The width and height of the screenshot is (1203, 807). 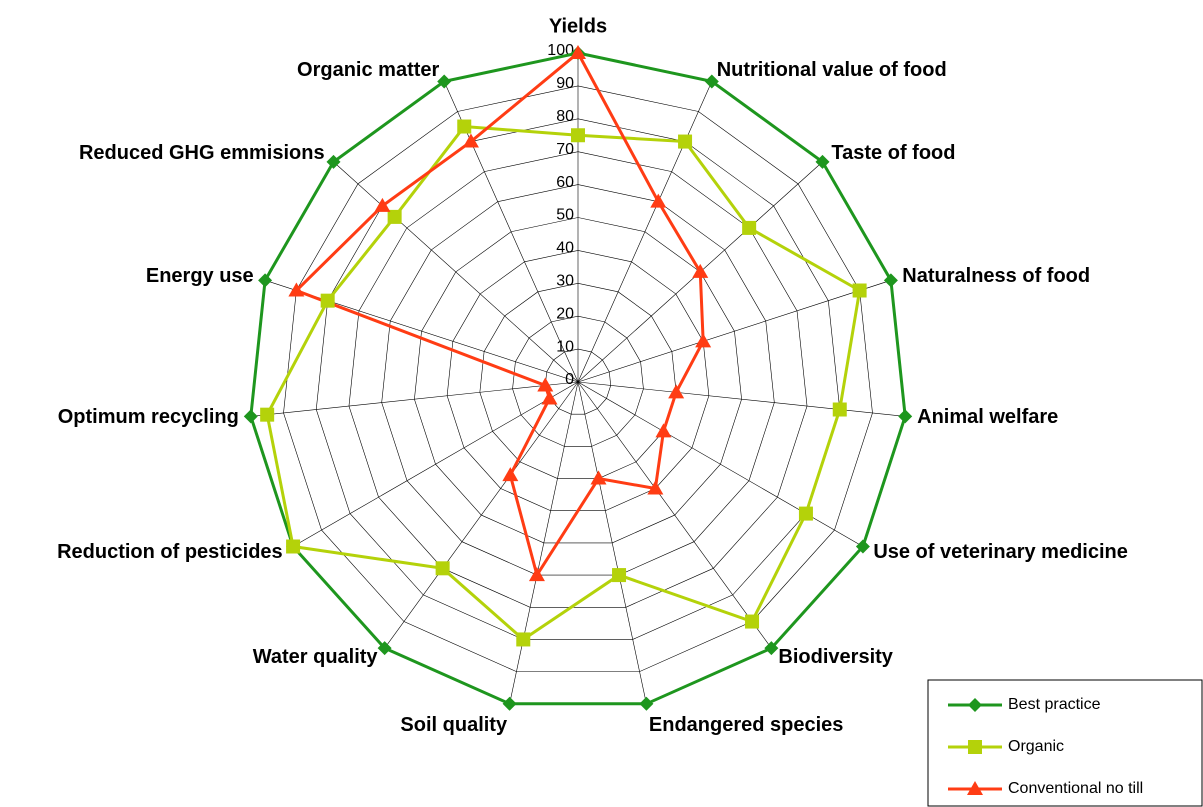 What do you see at coordinates (202, 153) in the screenshot?
I see `category-label: Reduced GHG emmisions` at bounding box center [202, 153].